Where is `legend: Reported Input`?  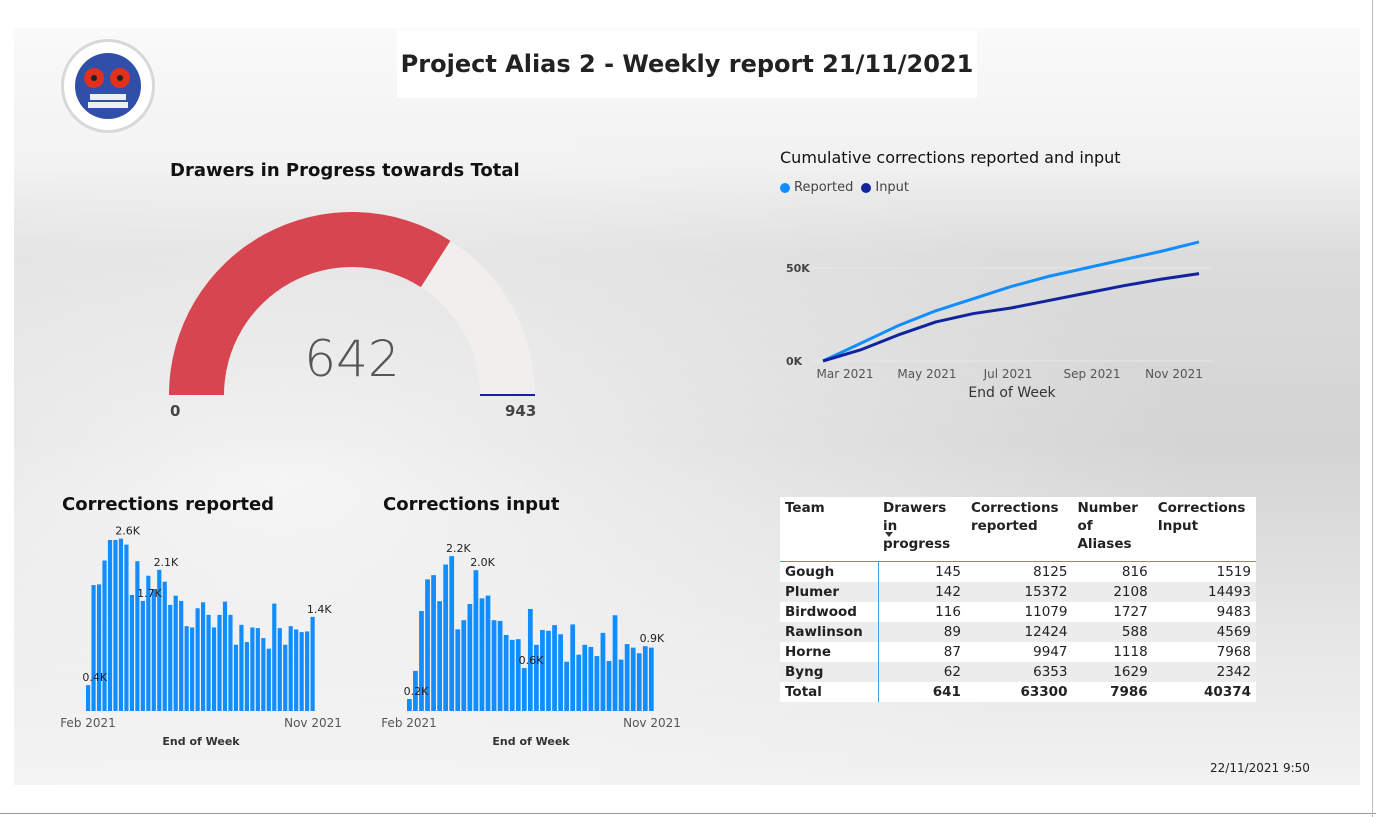 legend: Reported Input is located at coordinates (844, 187).